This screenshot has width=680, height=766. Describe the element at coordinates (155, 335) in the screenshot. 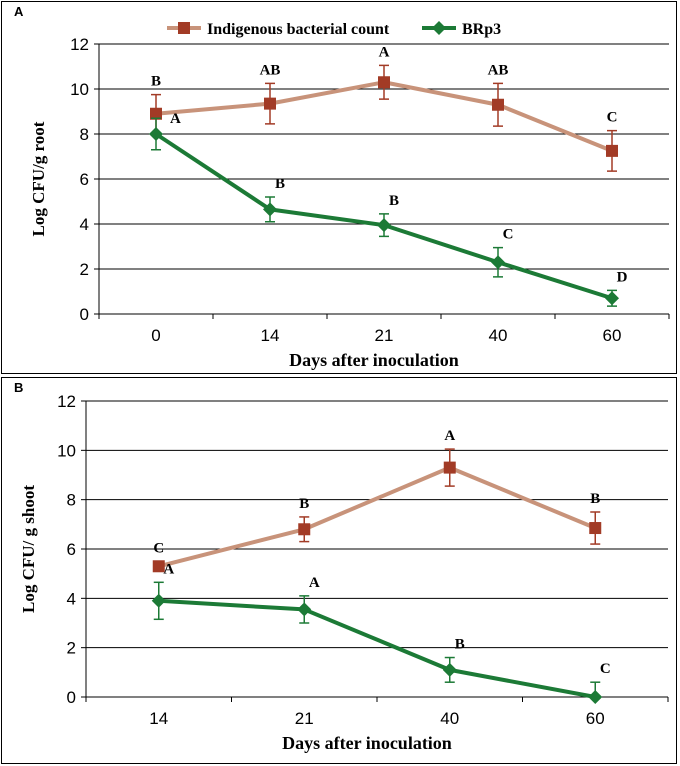

I see `x-tick-label: 0` at that location.